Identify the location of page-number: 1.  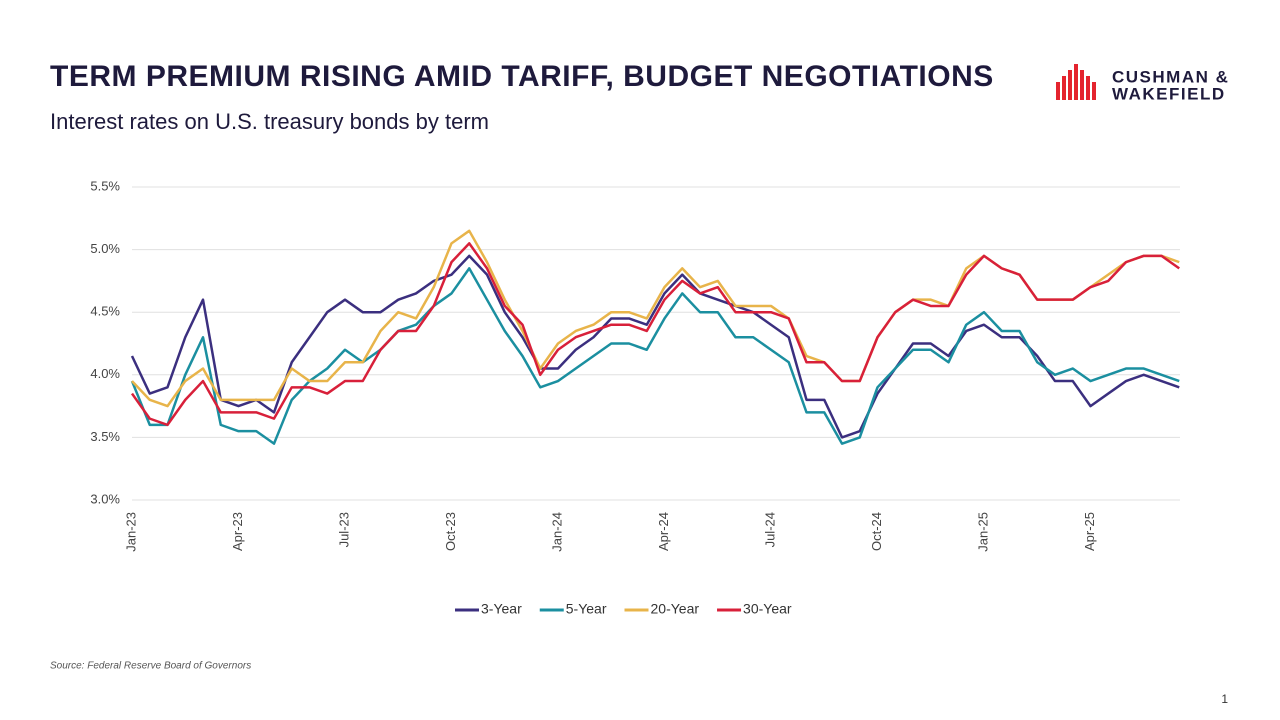
(1224, 699).